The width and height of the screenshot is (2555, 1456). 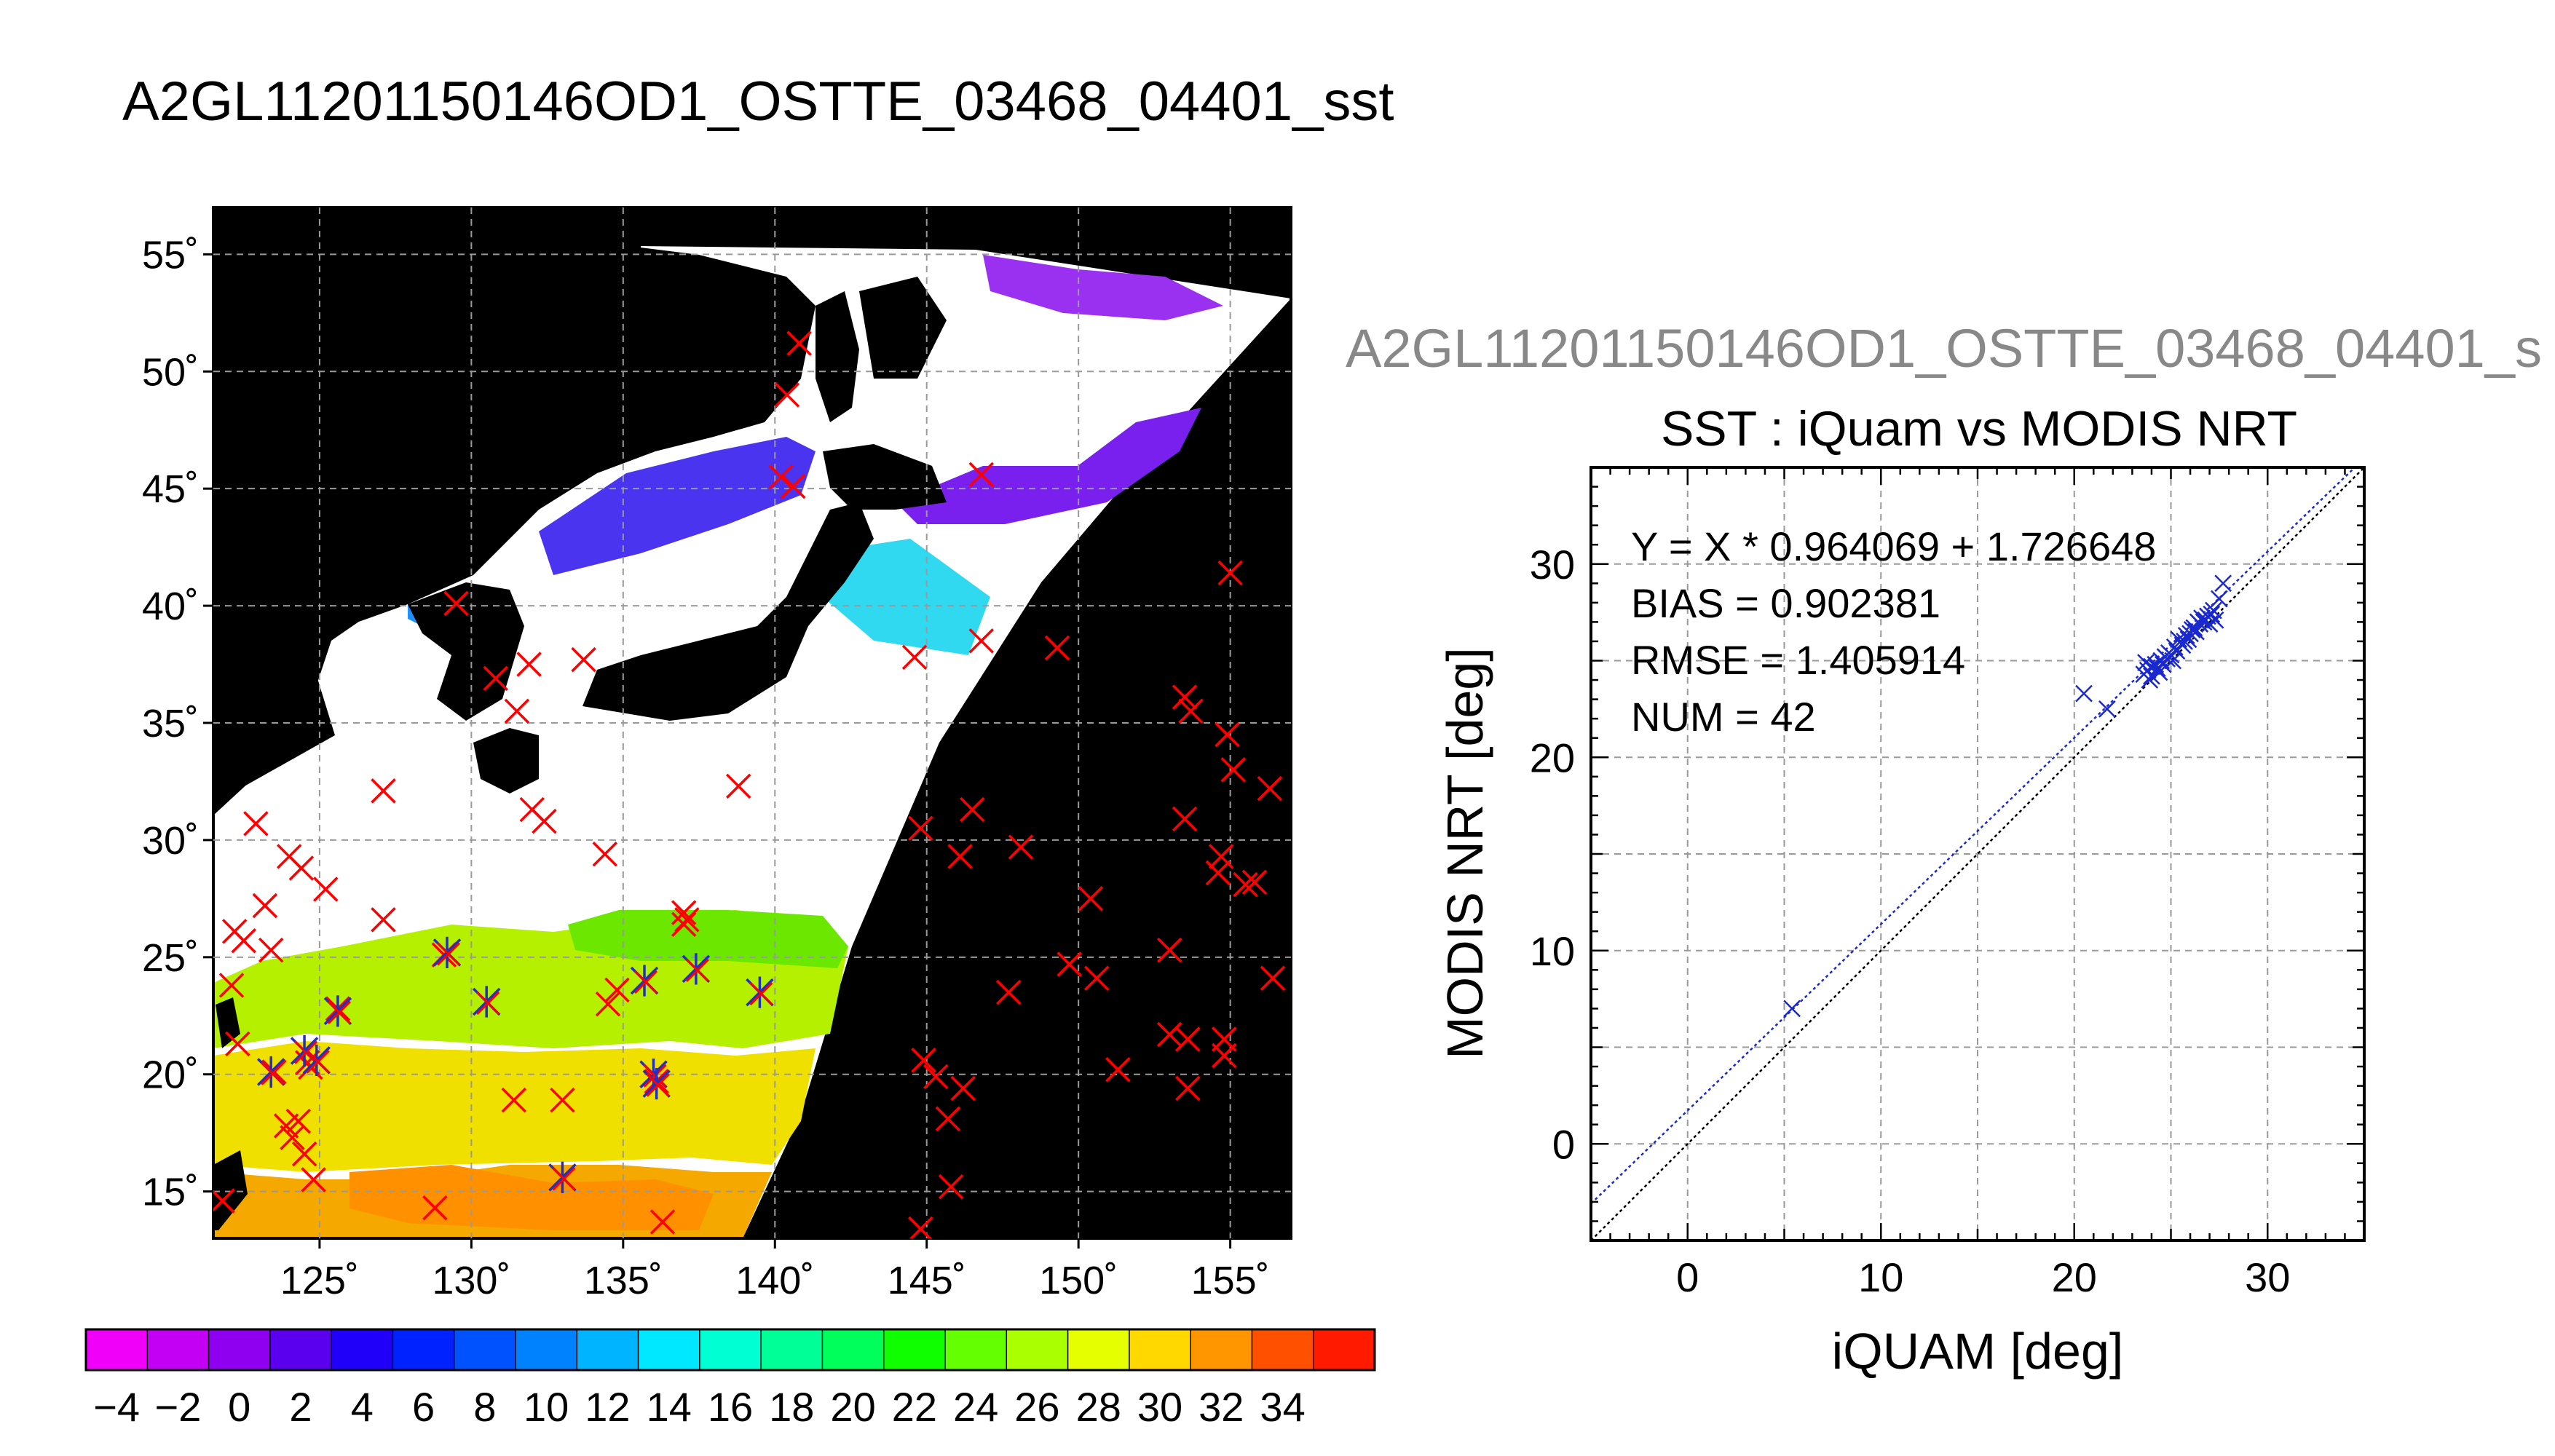 What do you see at coordinates (170, 489) in the screenshot?
I see `map-lat-tick-label: 45˚` at bounding box center [170, 489].